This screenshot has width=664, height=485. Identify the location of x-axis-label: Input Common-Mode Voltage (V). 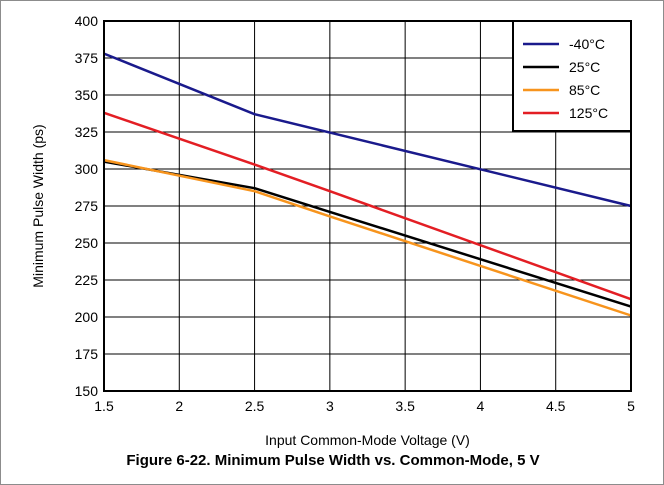
(367, 440).